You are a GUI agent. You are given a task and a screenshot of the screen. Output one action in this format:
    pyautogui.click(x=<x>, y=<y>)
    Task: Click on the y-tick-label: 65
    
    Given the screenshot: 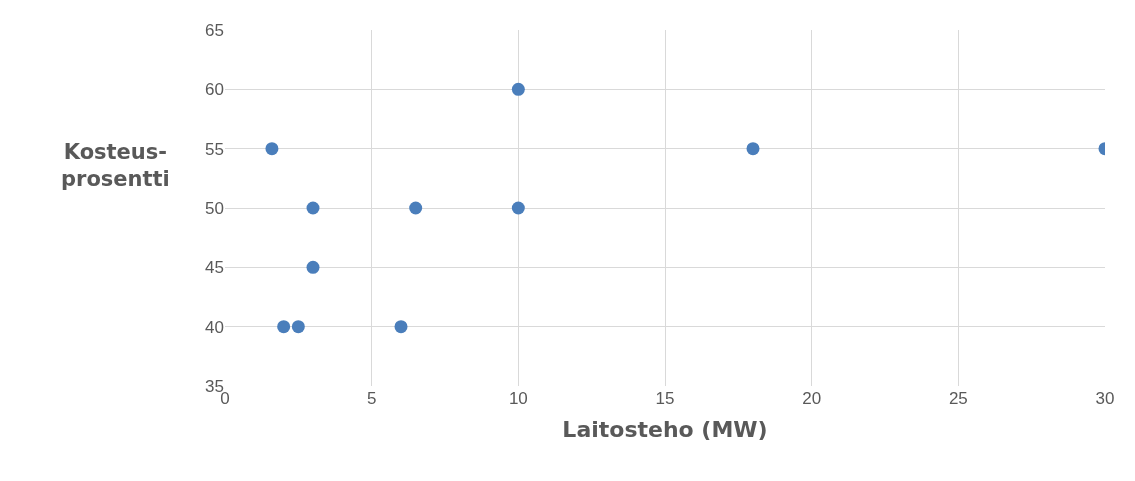 What is the action you would take?
    pyautogui.click(x=214, y=30)
    